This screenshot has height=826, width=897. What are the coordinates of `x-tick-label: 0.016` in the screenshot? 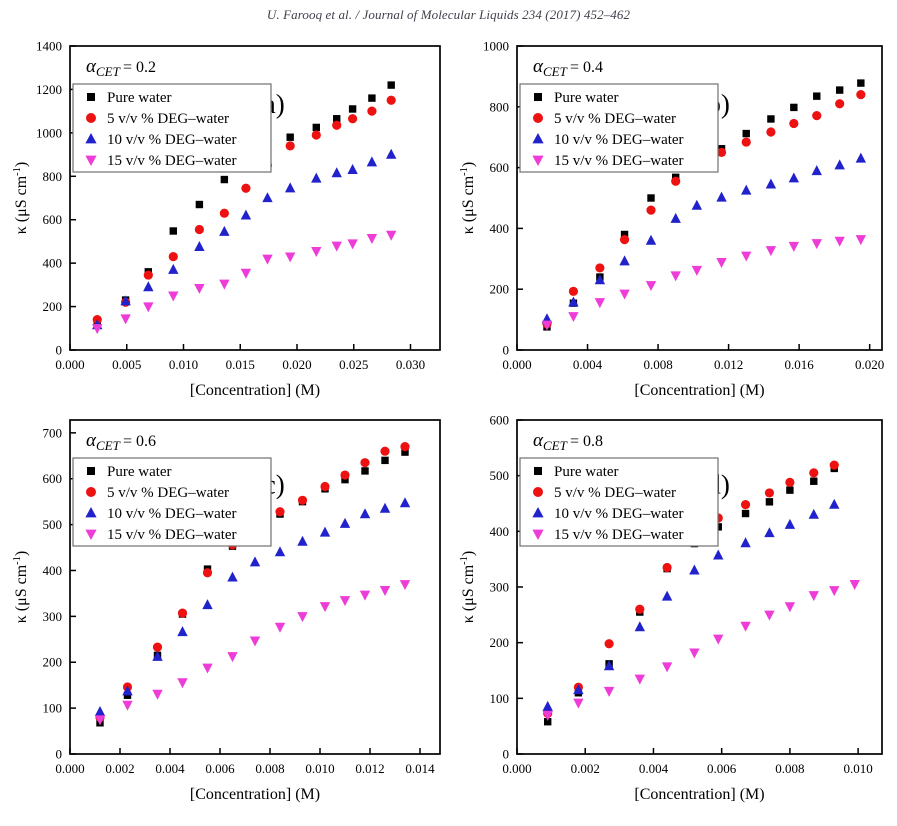 It's located at (800, 364).